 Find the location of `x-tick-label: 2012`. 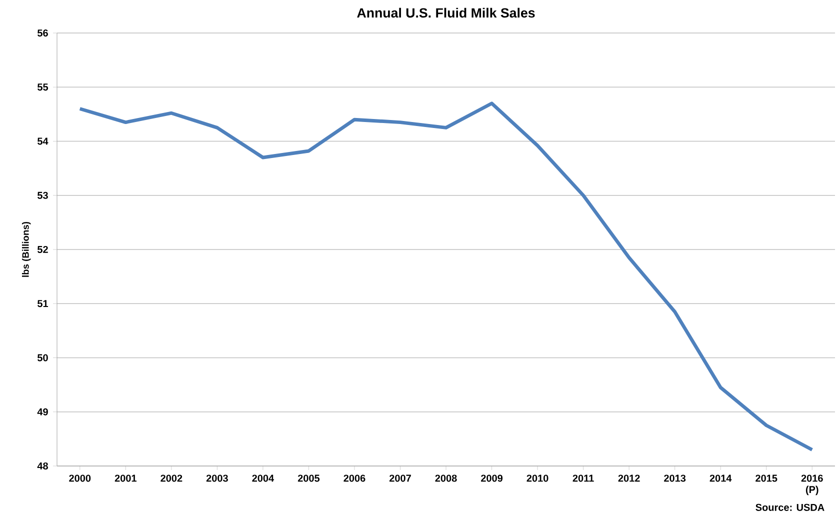

x-tick-label: 2012 is located at coordinates (629, 478).